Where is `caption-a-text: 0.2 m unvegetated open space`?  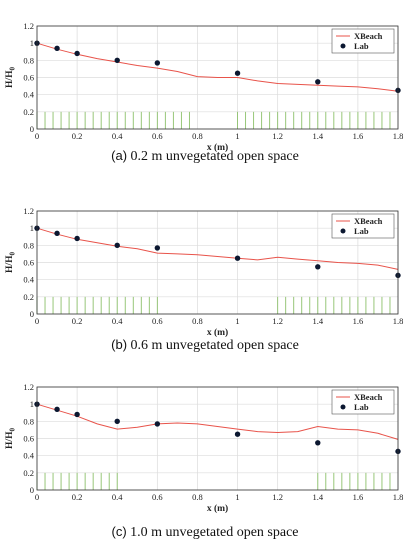 caption-a-text: 0.2 m unvegetated open space is located at coordinates (213, 156).